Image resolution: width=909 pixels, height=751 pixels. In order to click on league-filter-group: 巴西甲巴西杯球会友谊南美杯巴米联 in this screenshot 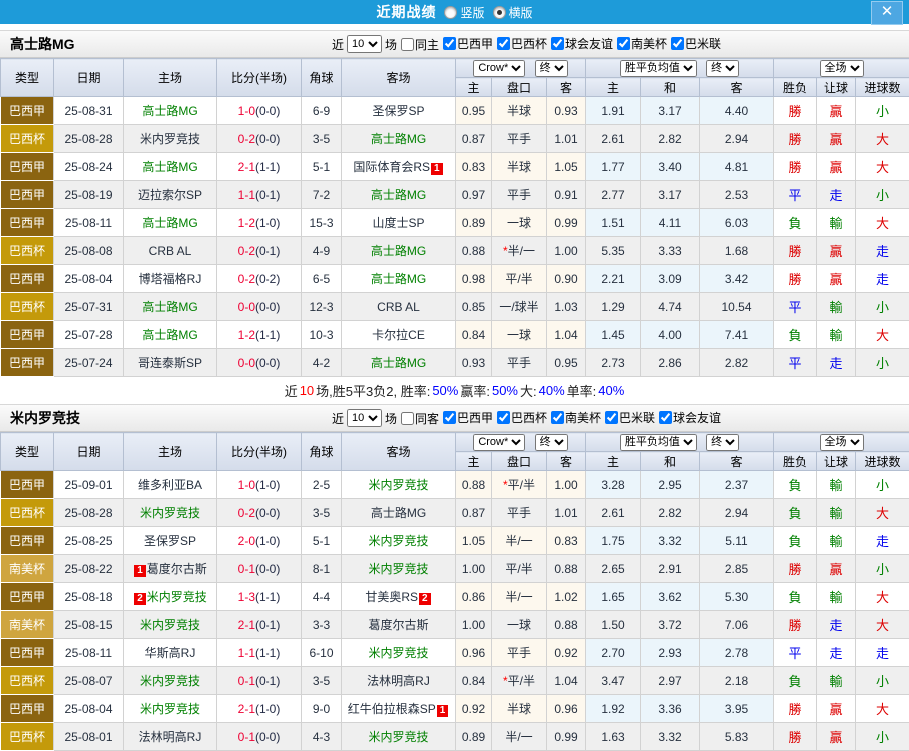, I will do `click(580, 44)`.